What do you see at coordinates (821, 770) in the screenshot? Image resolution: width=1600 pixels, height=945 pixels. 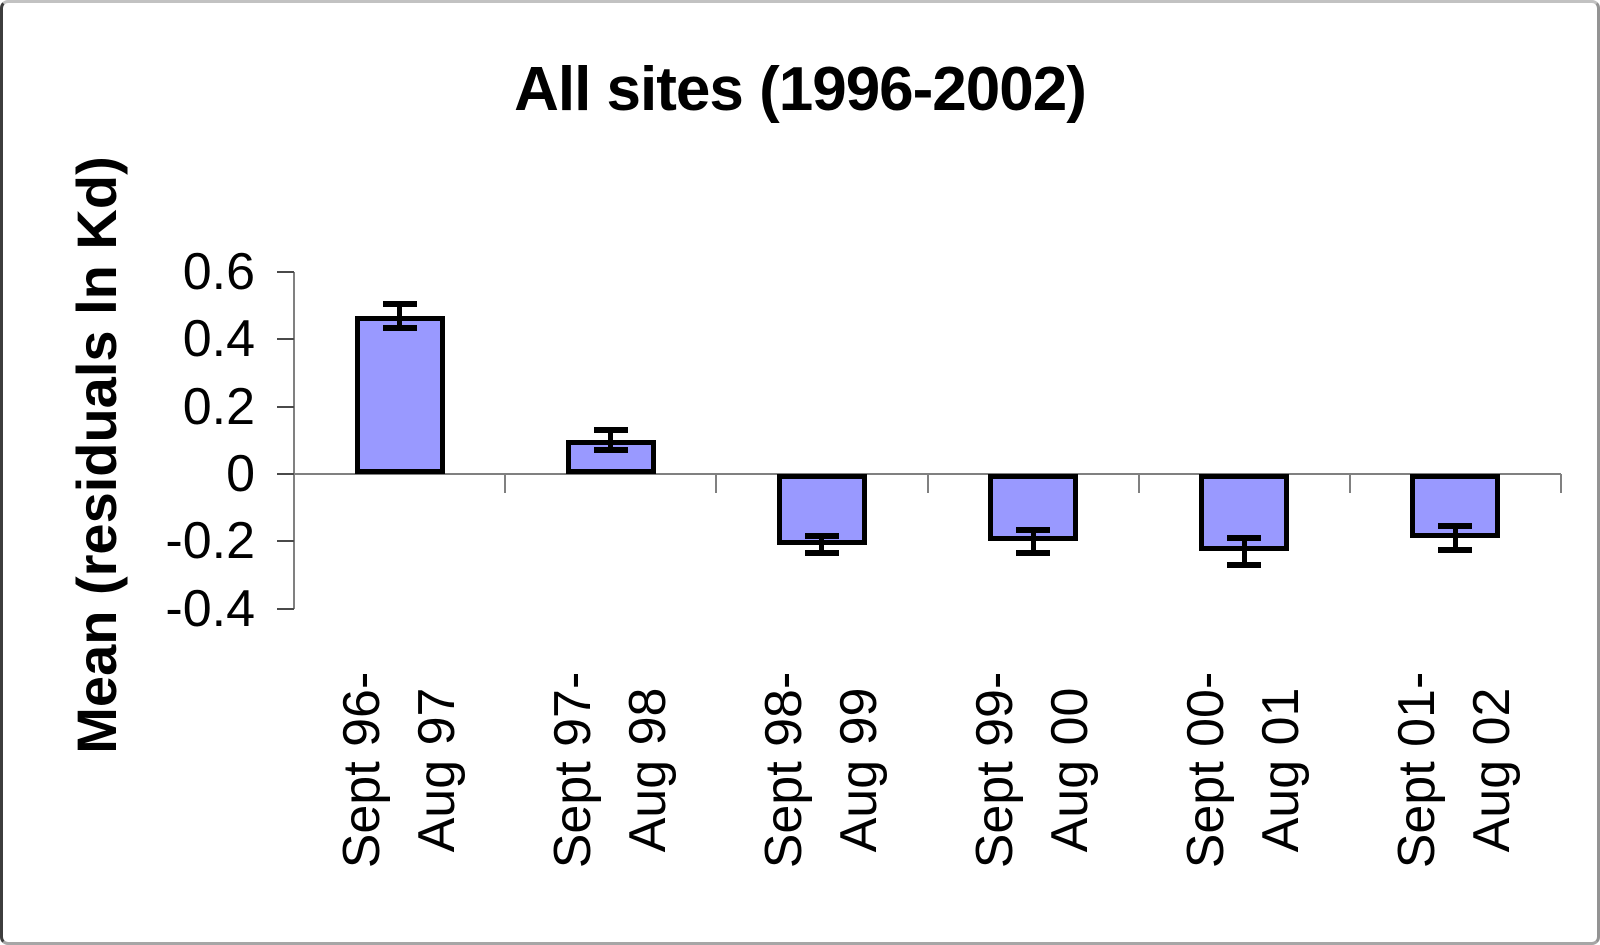 I see `category-label: Sept 98- Aug 99` at bounding box center [821, 770].